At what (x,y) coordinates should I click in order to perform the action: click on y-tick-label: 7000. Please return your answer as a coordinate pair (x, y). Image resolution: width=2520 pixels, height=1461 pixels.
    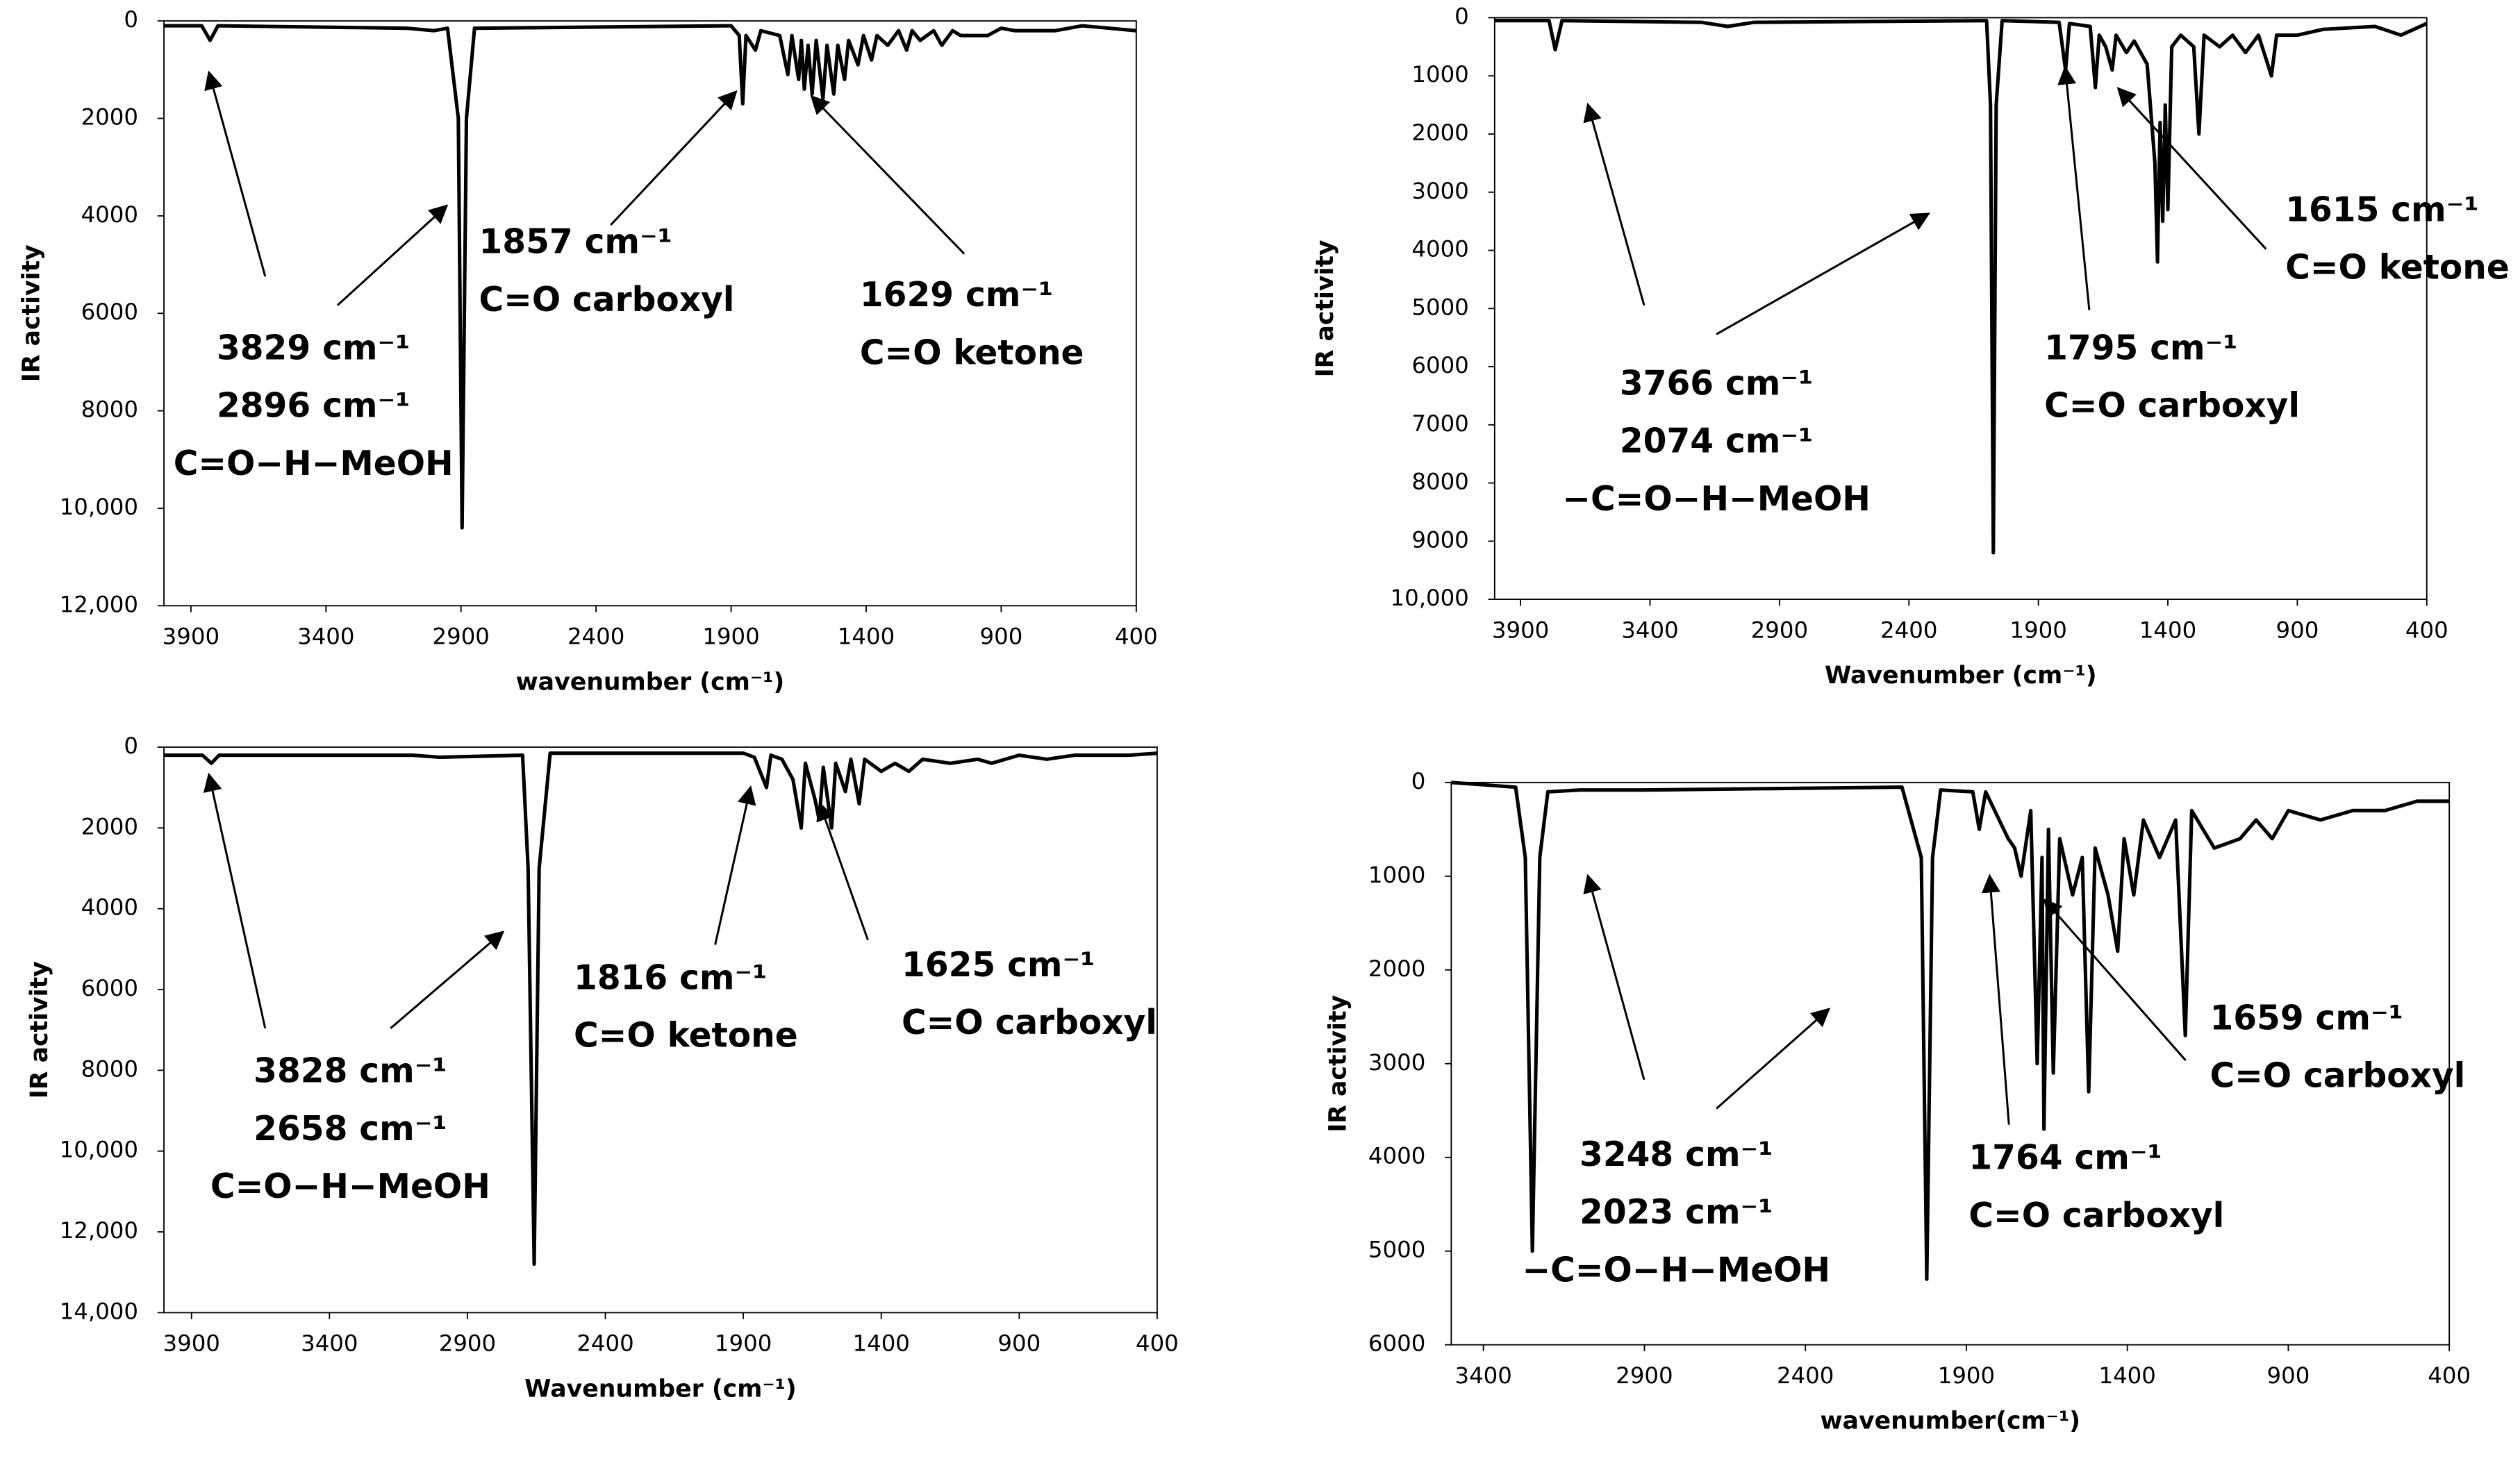
    Looking at the image, I should click on (1439, 423).